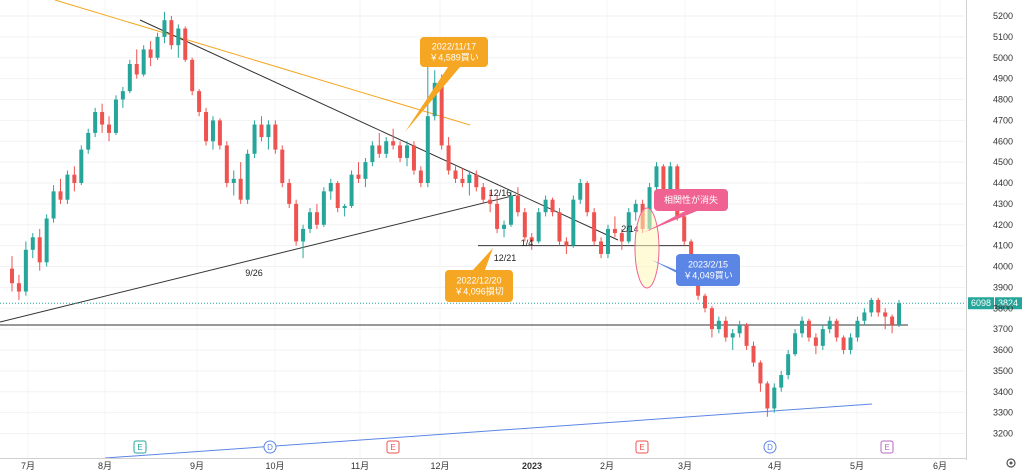 The width and height of the screenshot is (1024, 472). What do you see at coordinates (1003, 287) in the screenshot?
I see `y-tick-label: 3900` at bounding box center [1003, 287].